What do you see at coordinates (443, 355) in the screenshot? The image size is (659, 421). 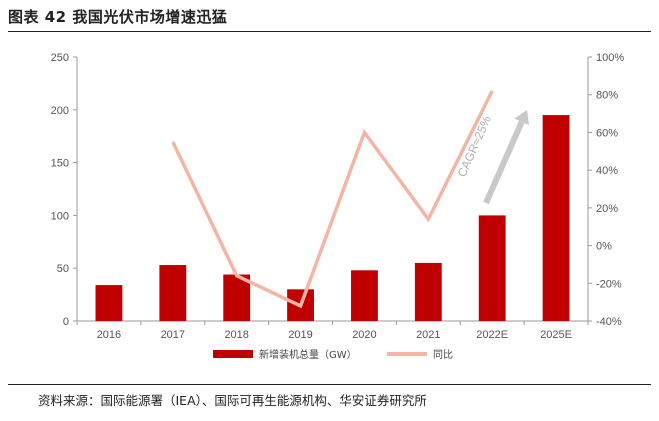 I see `legend-line-label: 同比` at bounding box center [443, 355].